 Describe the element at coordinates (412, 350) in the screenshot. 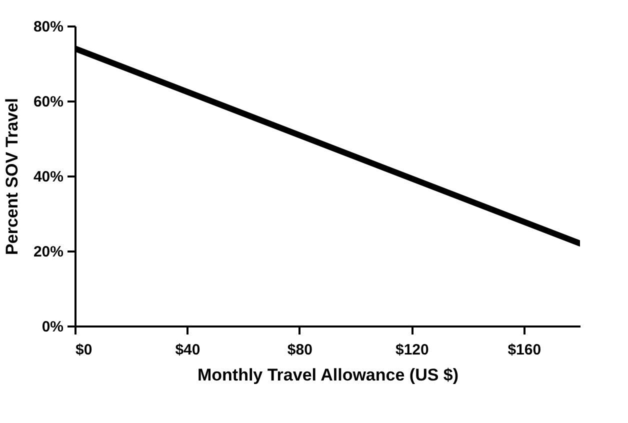

I see `x-tick-label: $120` at that location.